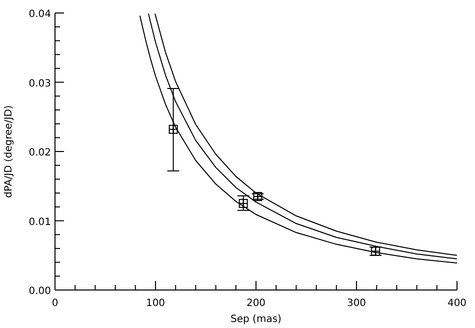  What do you see at coordinates (39, 291) in the screenshot?
I see `y-tick-label: 0.00` at bounding box center [39, 291].